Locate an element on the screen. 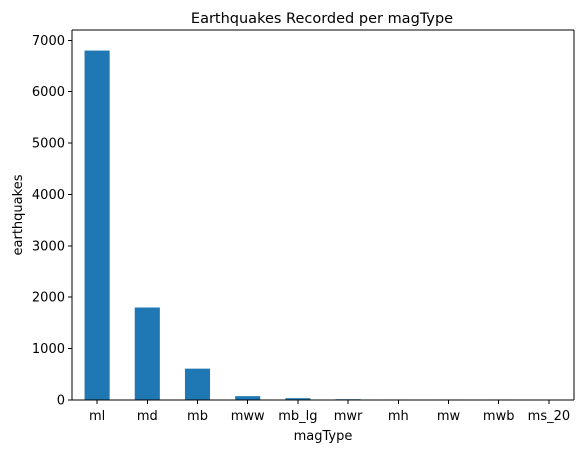 This screenshot has height=453, width=580. bar-mb-lg is located at coordinates (298, 399).